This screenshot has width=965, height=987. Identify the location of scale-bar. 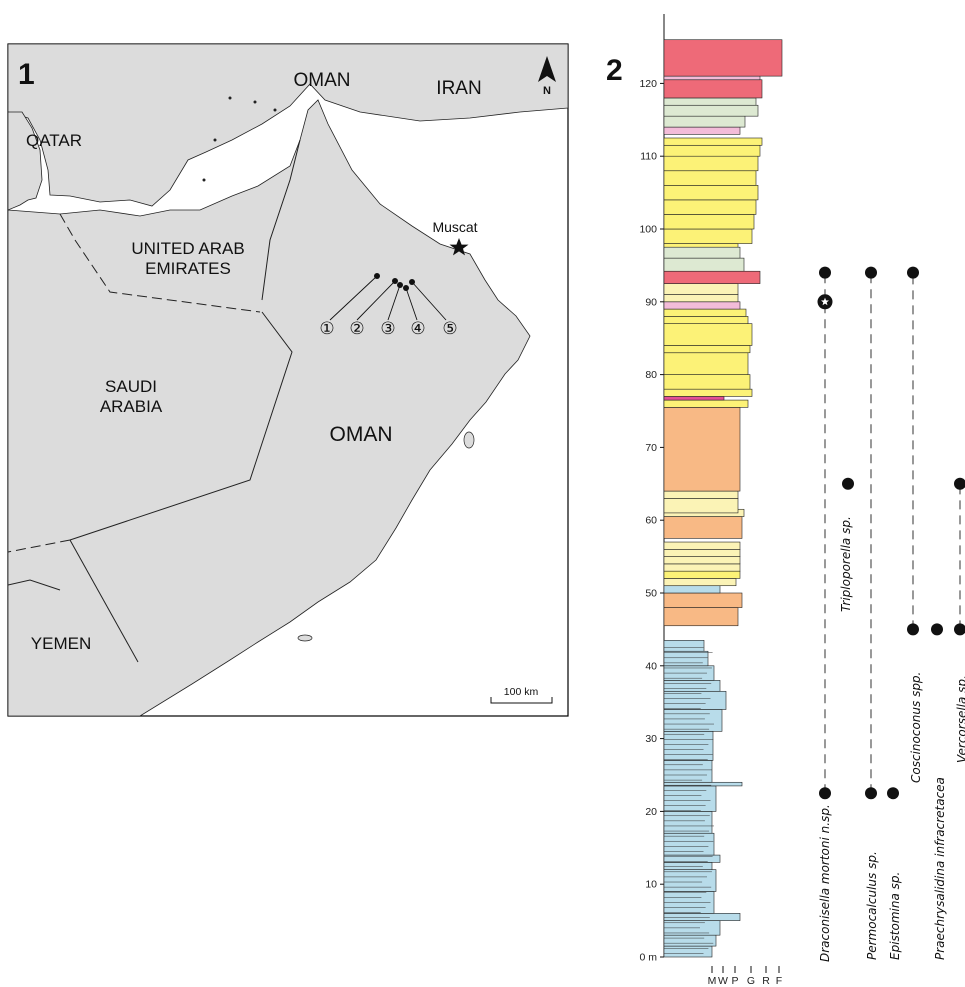
(521, 700).